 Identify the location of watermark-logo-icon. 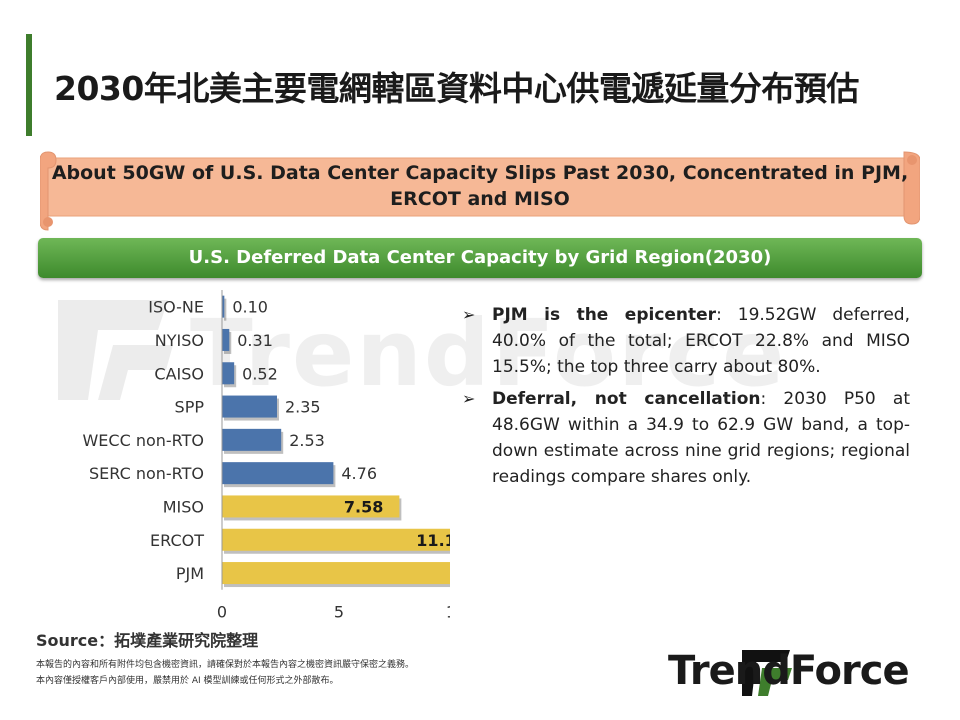
(115, 350).